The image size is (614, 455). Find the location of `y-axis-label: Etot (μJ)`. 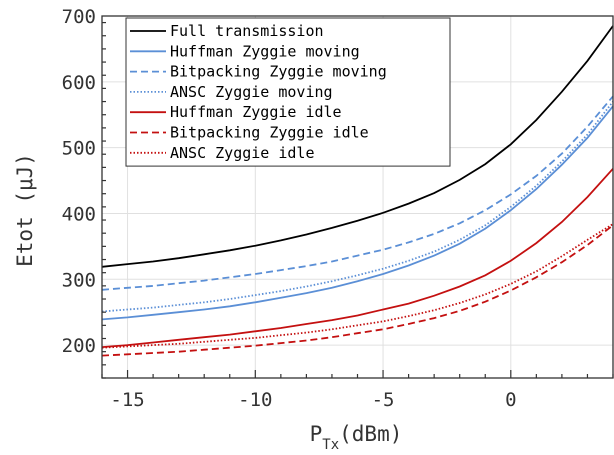

y-axis-label: Etot (μJ) is located at coordinates (25, 210).